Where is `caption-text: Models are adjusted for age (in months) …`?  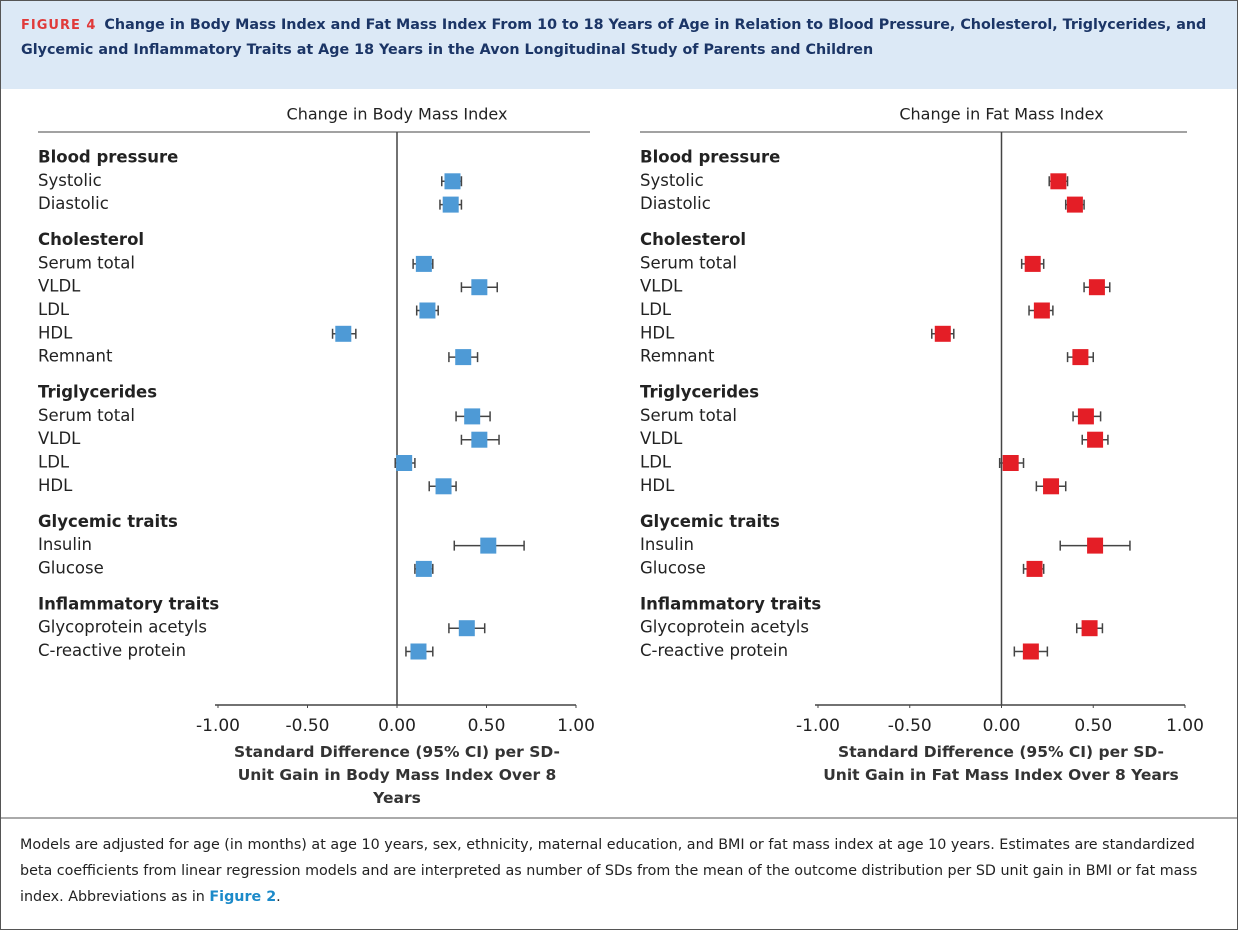
caption-text: Models are adjusted for age (in months) … is located at coordinates (609, 871).